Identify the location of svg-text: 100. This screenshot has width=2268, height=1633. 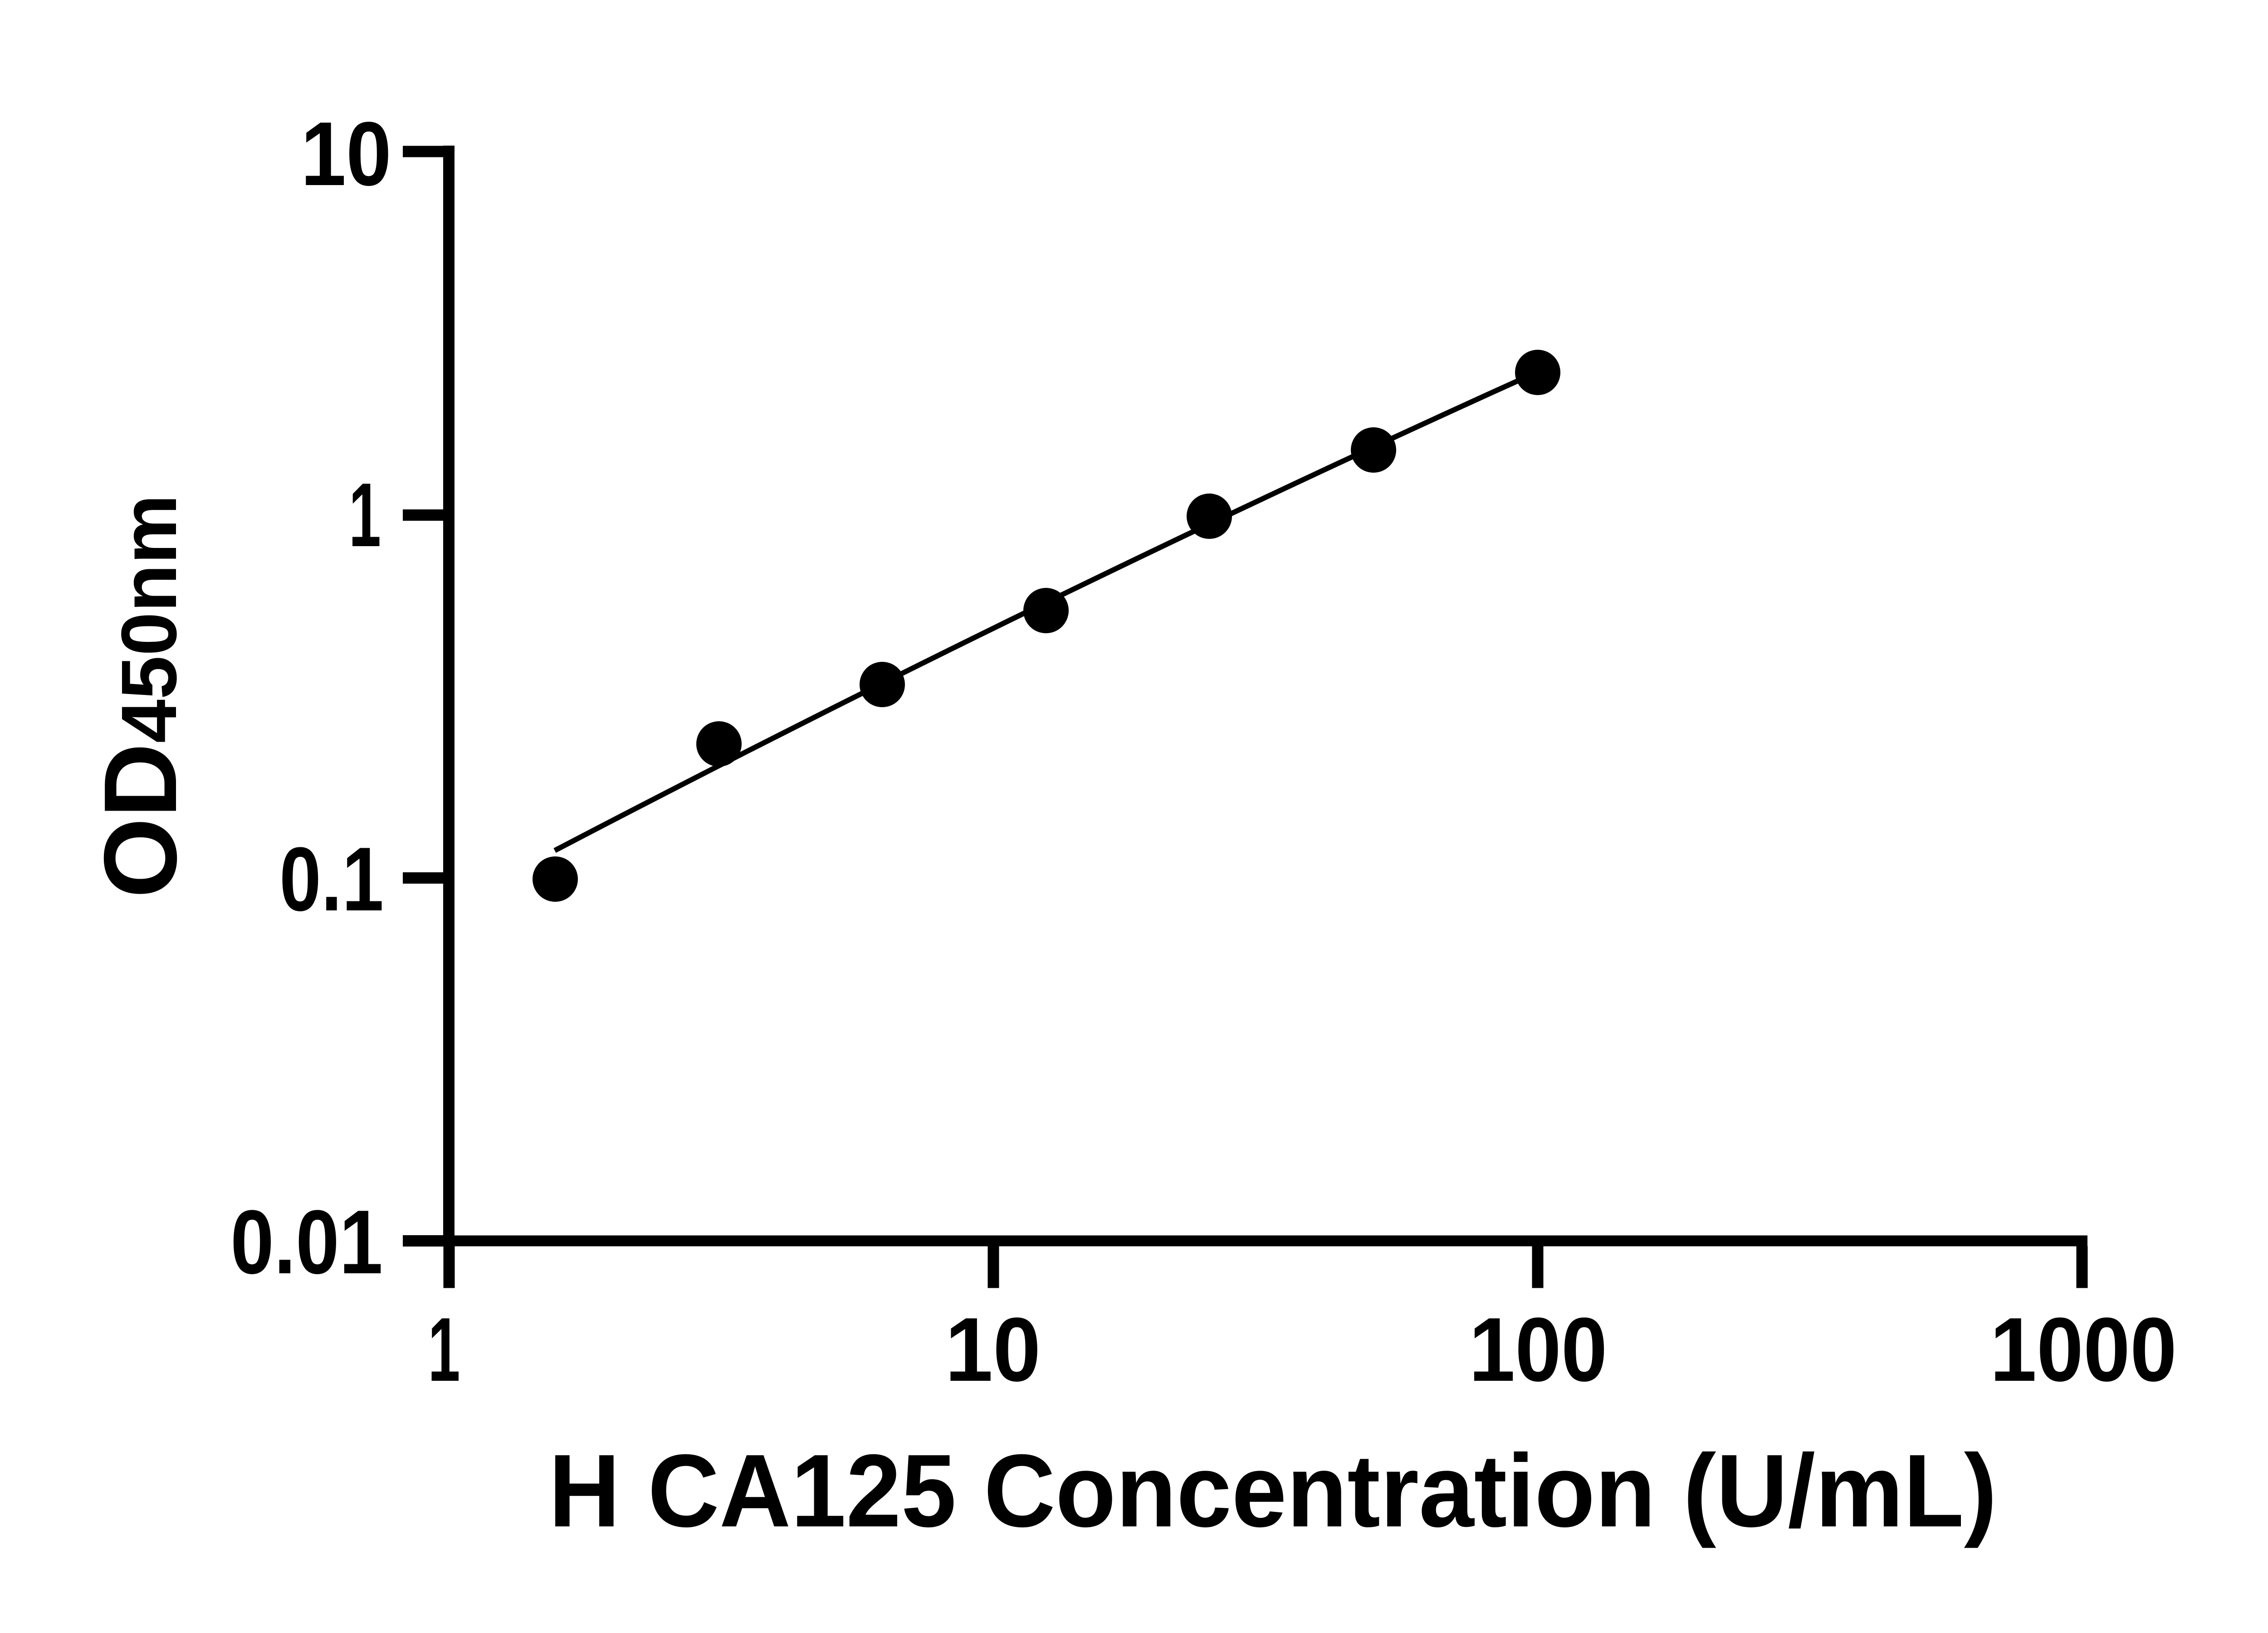
(1539, 1349).